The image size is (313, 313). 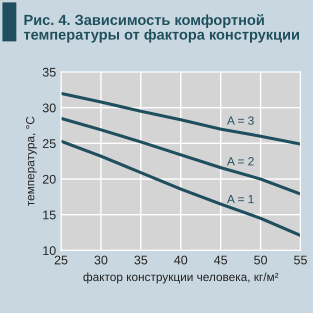 What do you see at coordinates (261, 260) in the screenshot?
I see `x-tick-label: 50` at bounding box center [261, 260].